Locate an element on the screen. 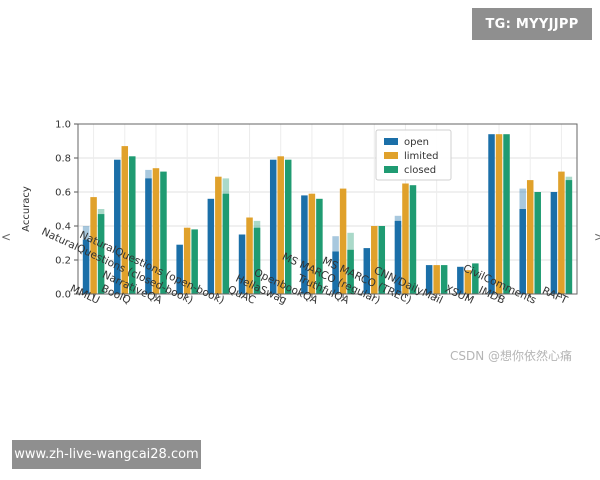  legend: open limited closed is located at coordinates (413, 155).